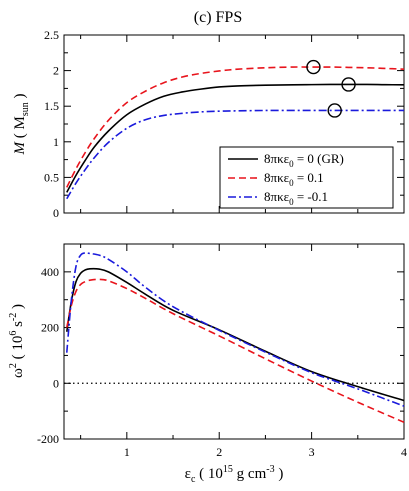 This screenshot has width=409, height=491. What do you see at coordinates (17, 341) in the screenshot?
I see `bottom-y-axis-label: ω2 ( 106 s-2 )` at bounding box center [17, 341].